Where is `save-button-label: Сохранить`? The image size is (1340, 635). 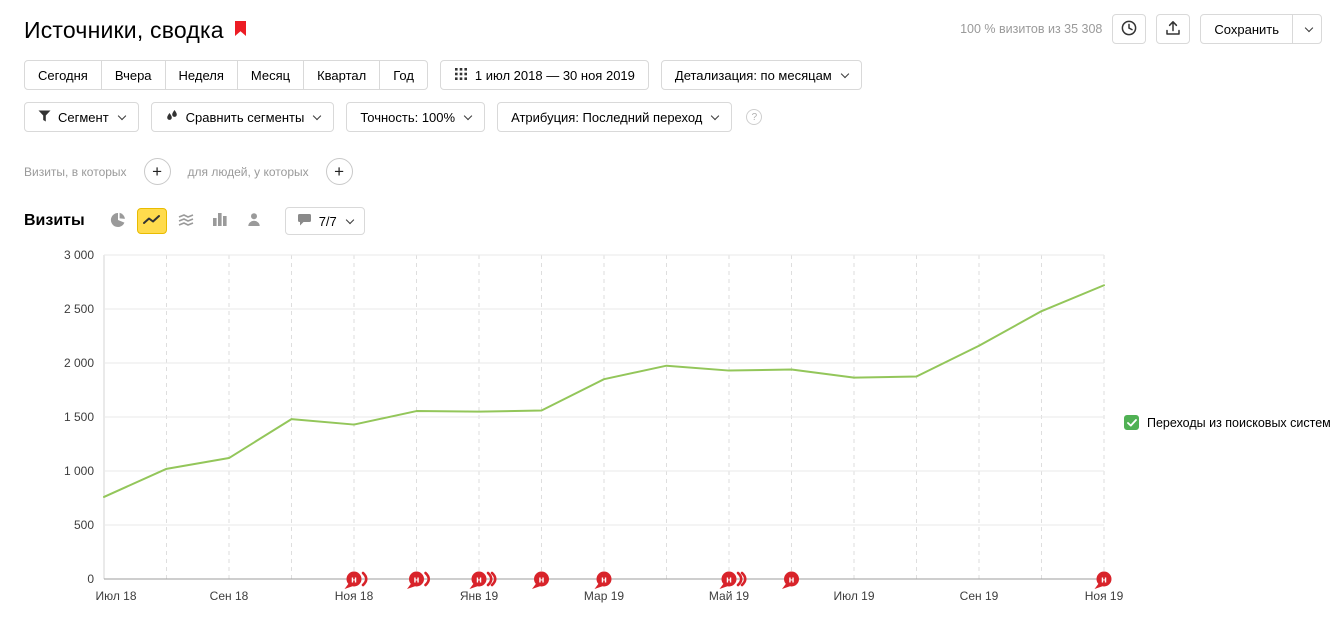
save-button-label: Сохранить is located at coordinates (1246, 29).